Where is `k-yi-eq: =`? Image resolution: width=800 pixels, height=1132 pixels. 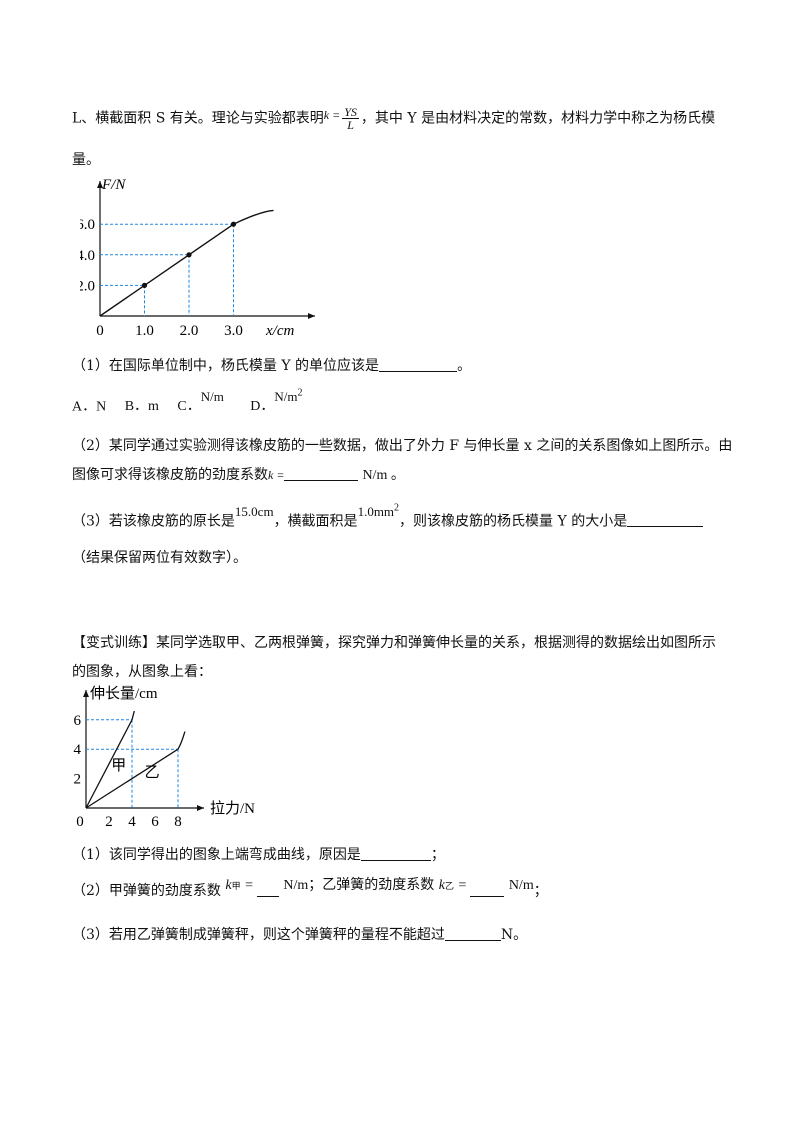
k-yi-eq: = is located at coordinates (462, 885).